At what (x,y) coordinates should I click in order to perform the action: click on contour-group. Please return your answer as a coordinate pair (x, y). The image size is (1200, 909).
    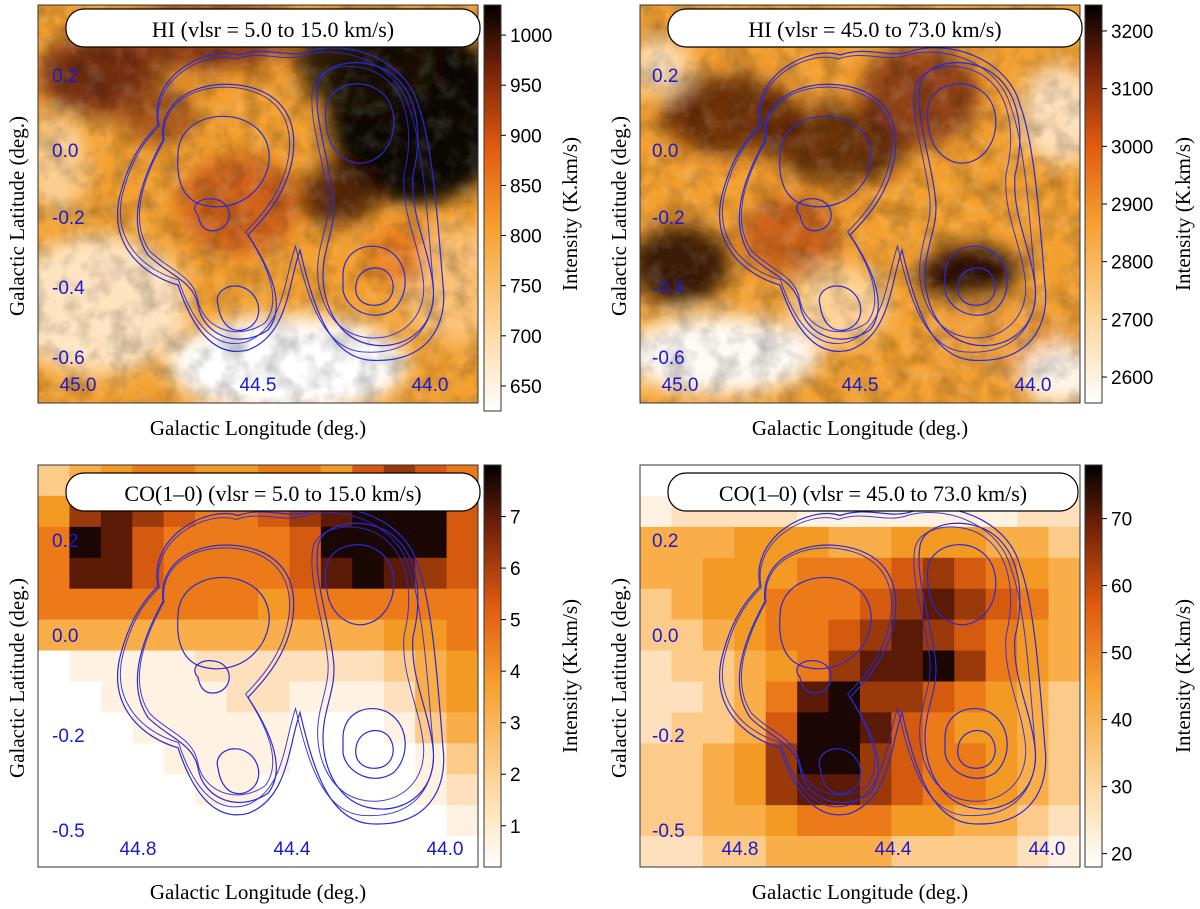
    Looking at the image, I should click on (281, 666).